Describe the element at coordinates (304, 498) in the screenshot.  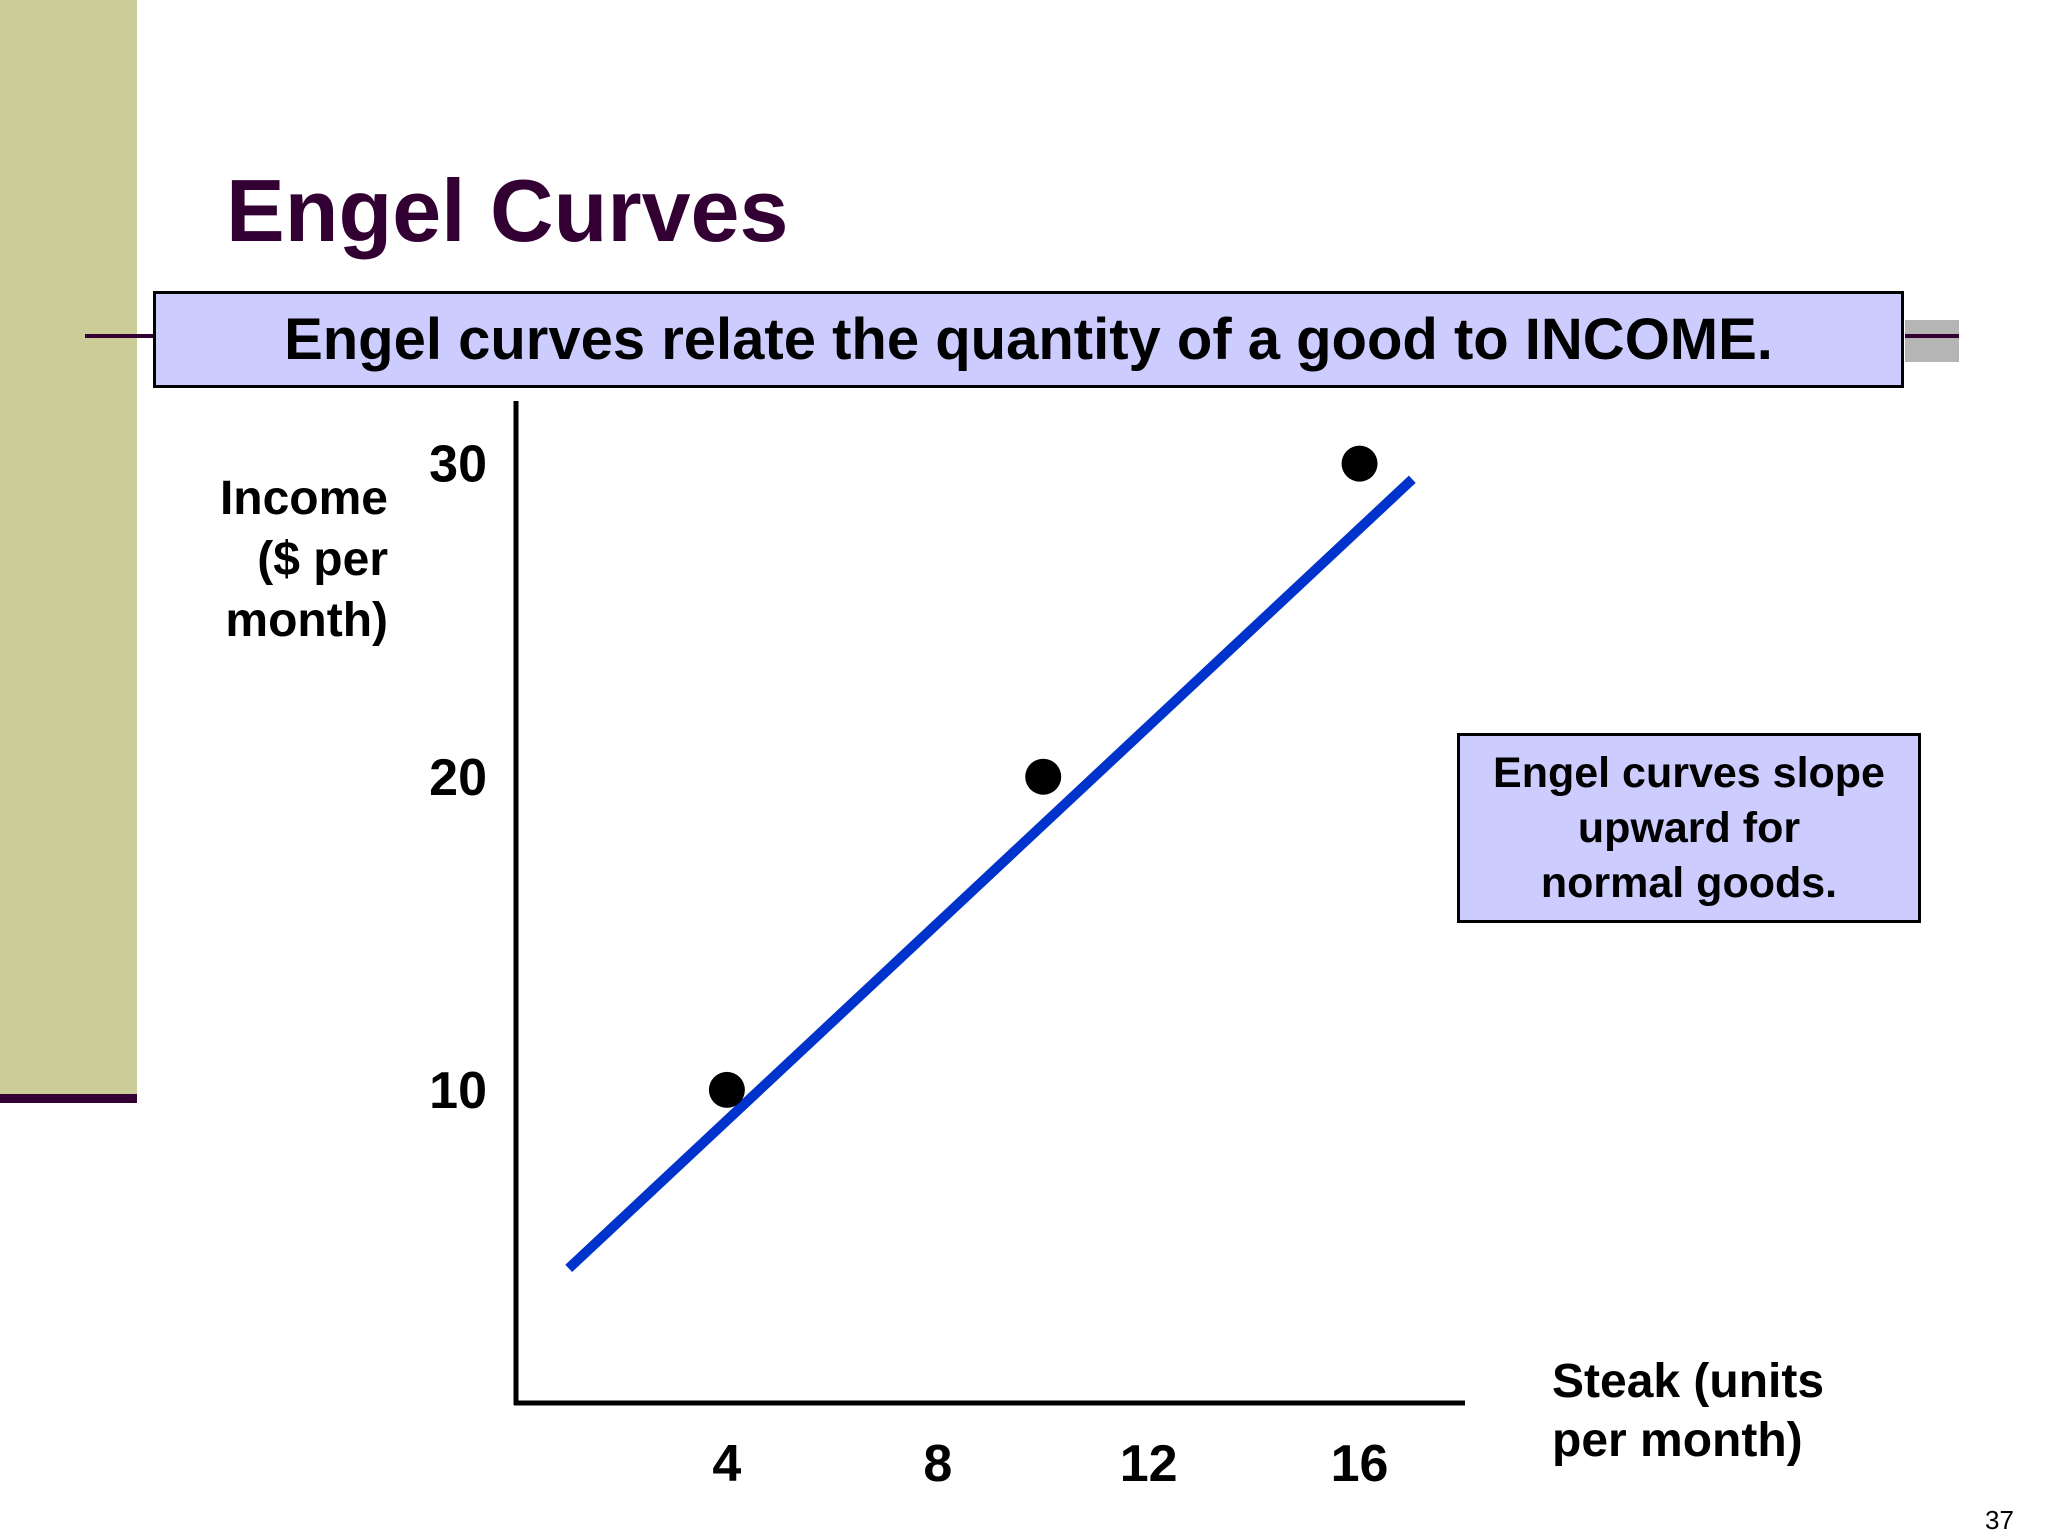
I see `y-axis-label-line: Income` at that location.